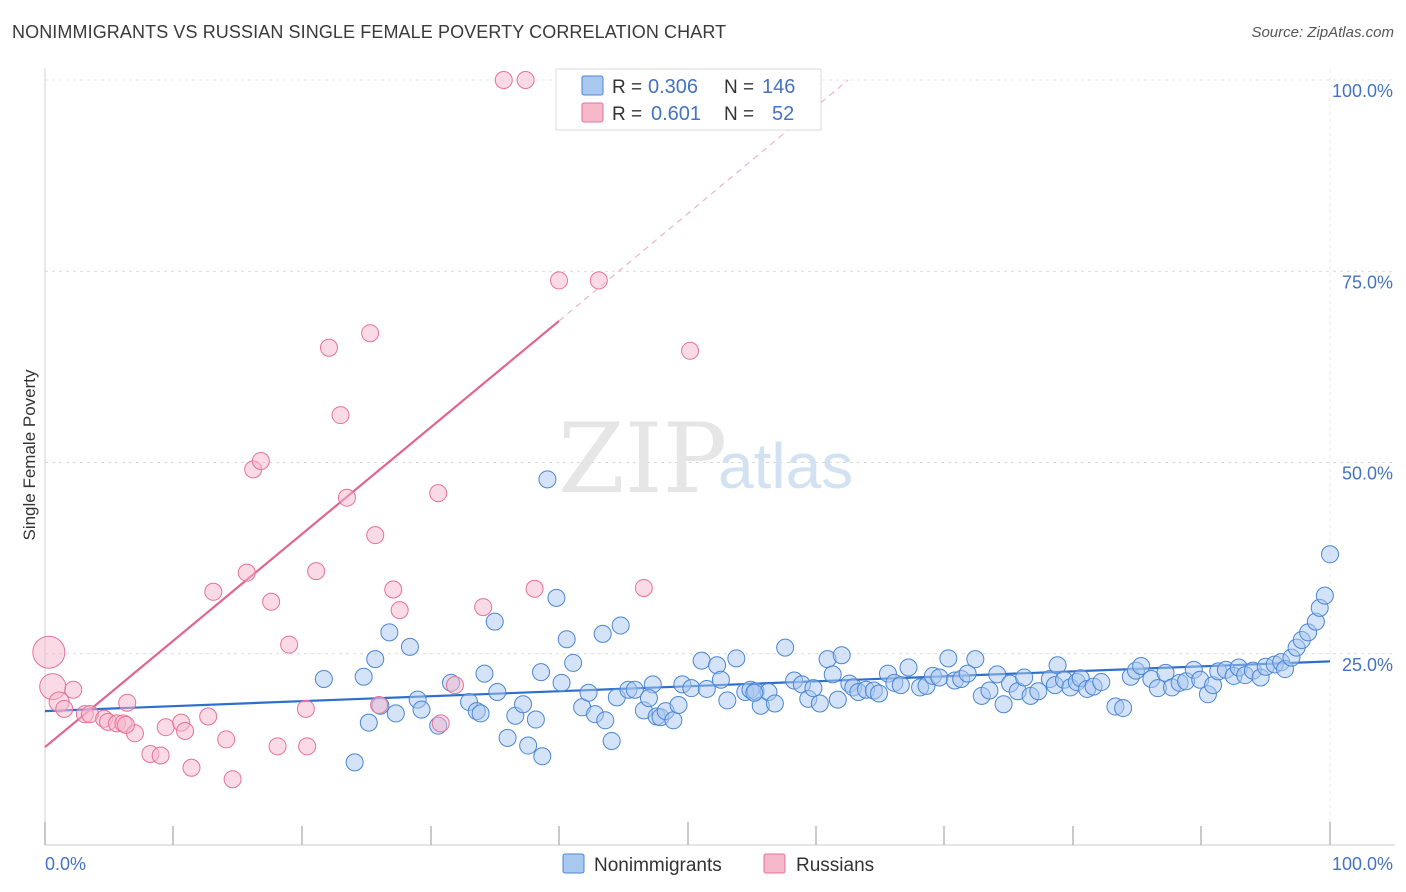  I want to click on legend-n-label: N =, so click(739, 87).